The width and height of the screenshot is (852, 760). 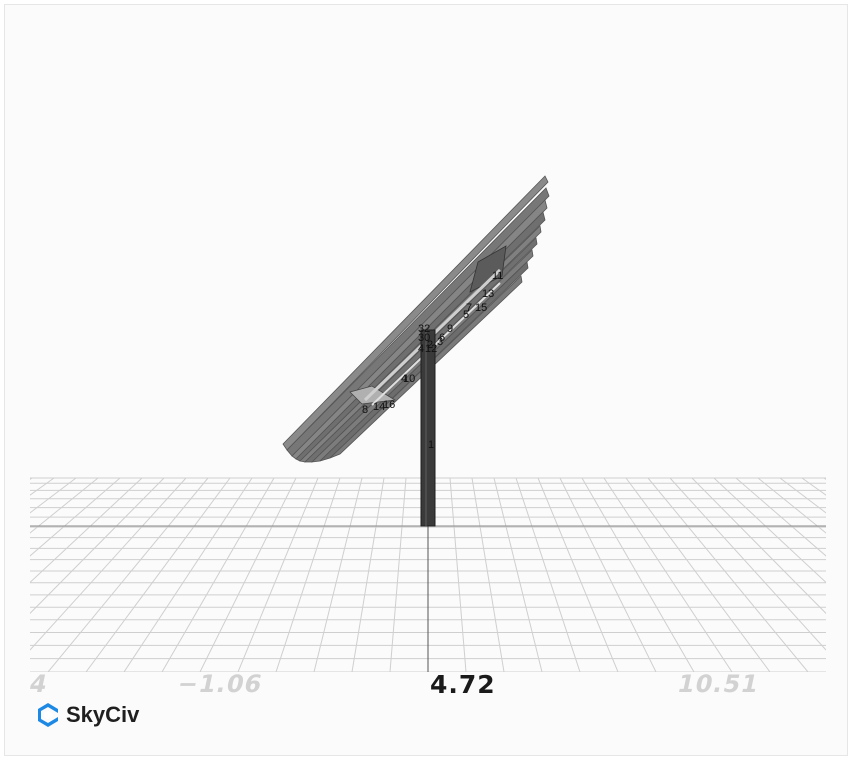 I want to click on node-label: 3, so click(x=440, y=342).